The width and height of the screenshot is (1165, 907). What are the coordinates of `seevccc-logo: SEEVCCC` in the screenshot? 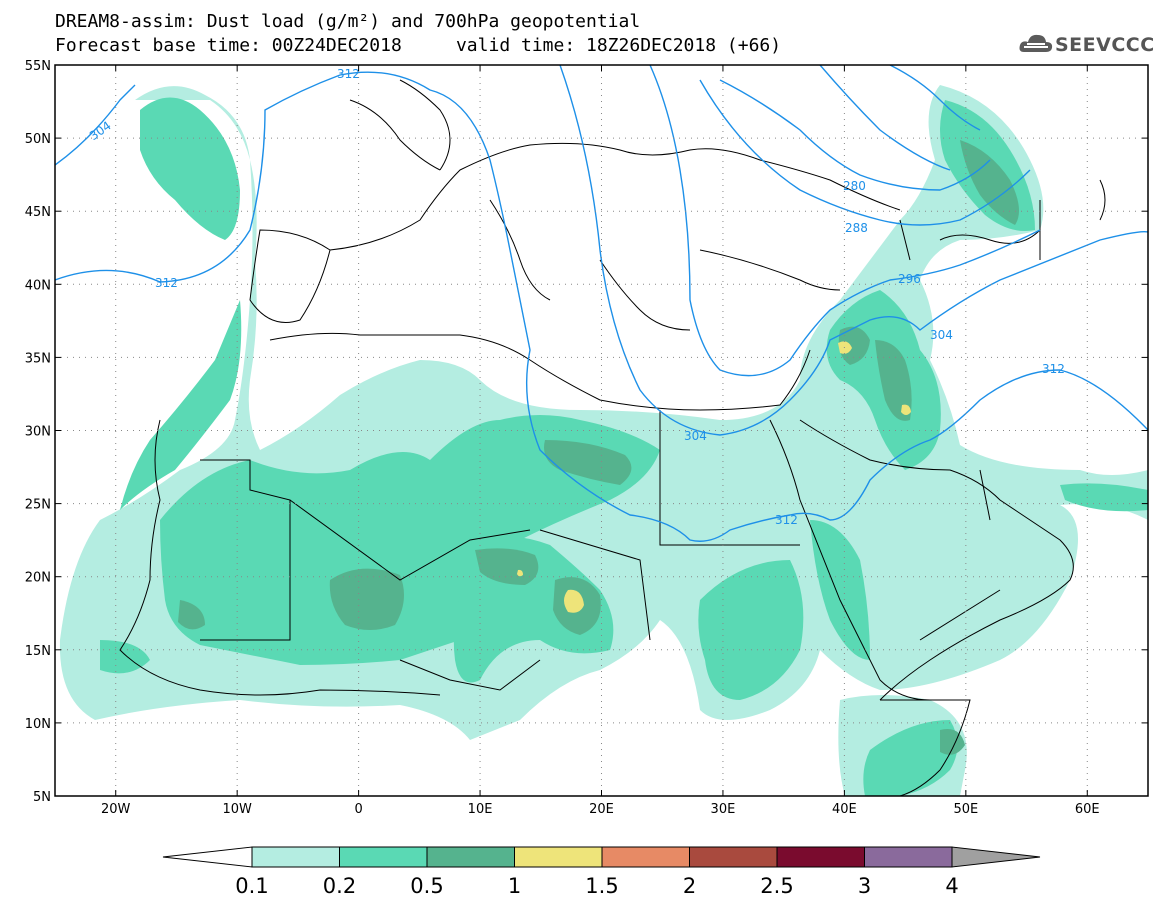 It's located at (1088, 44).